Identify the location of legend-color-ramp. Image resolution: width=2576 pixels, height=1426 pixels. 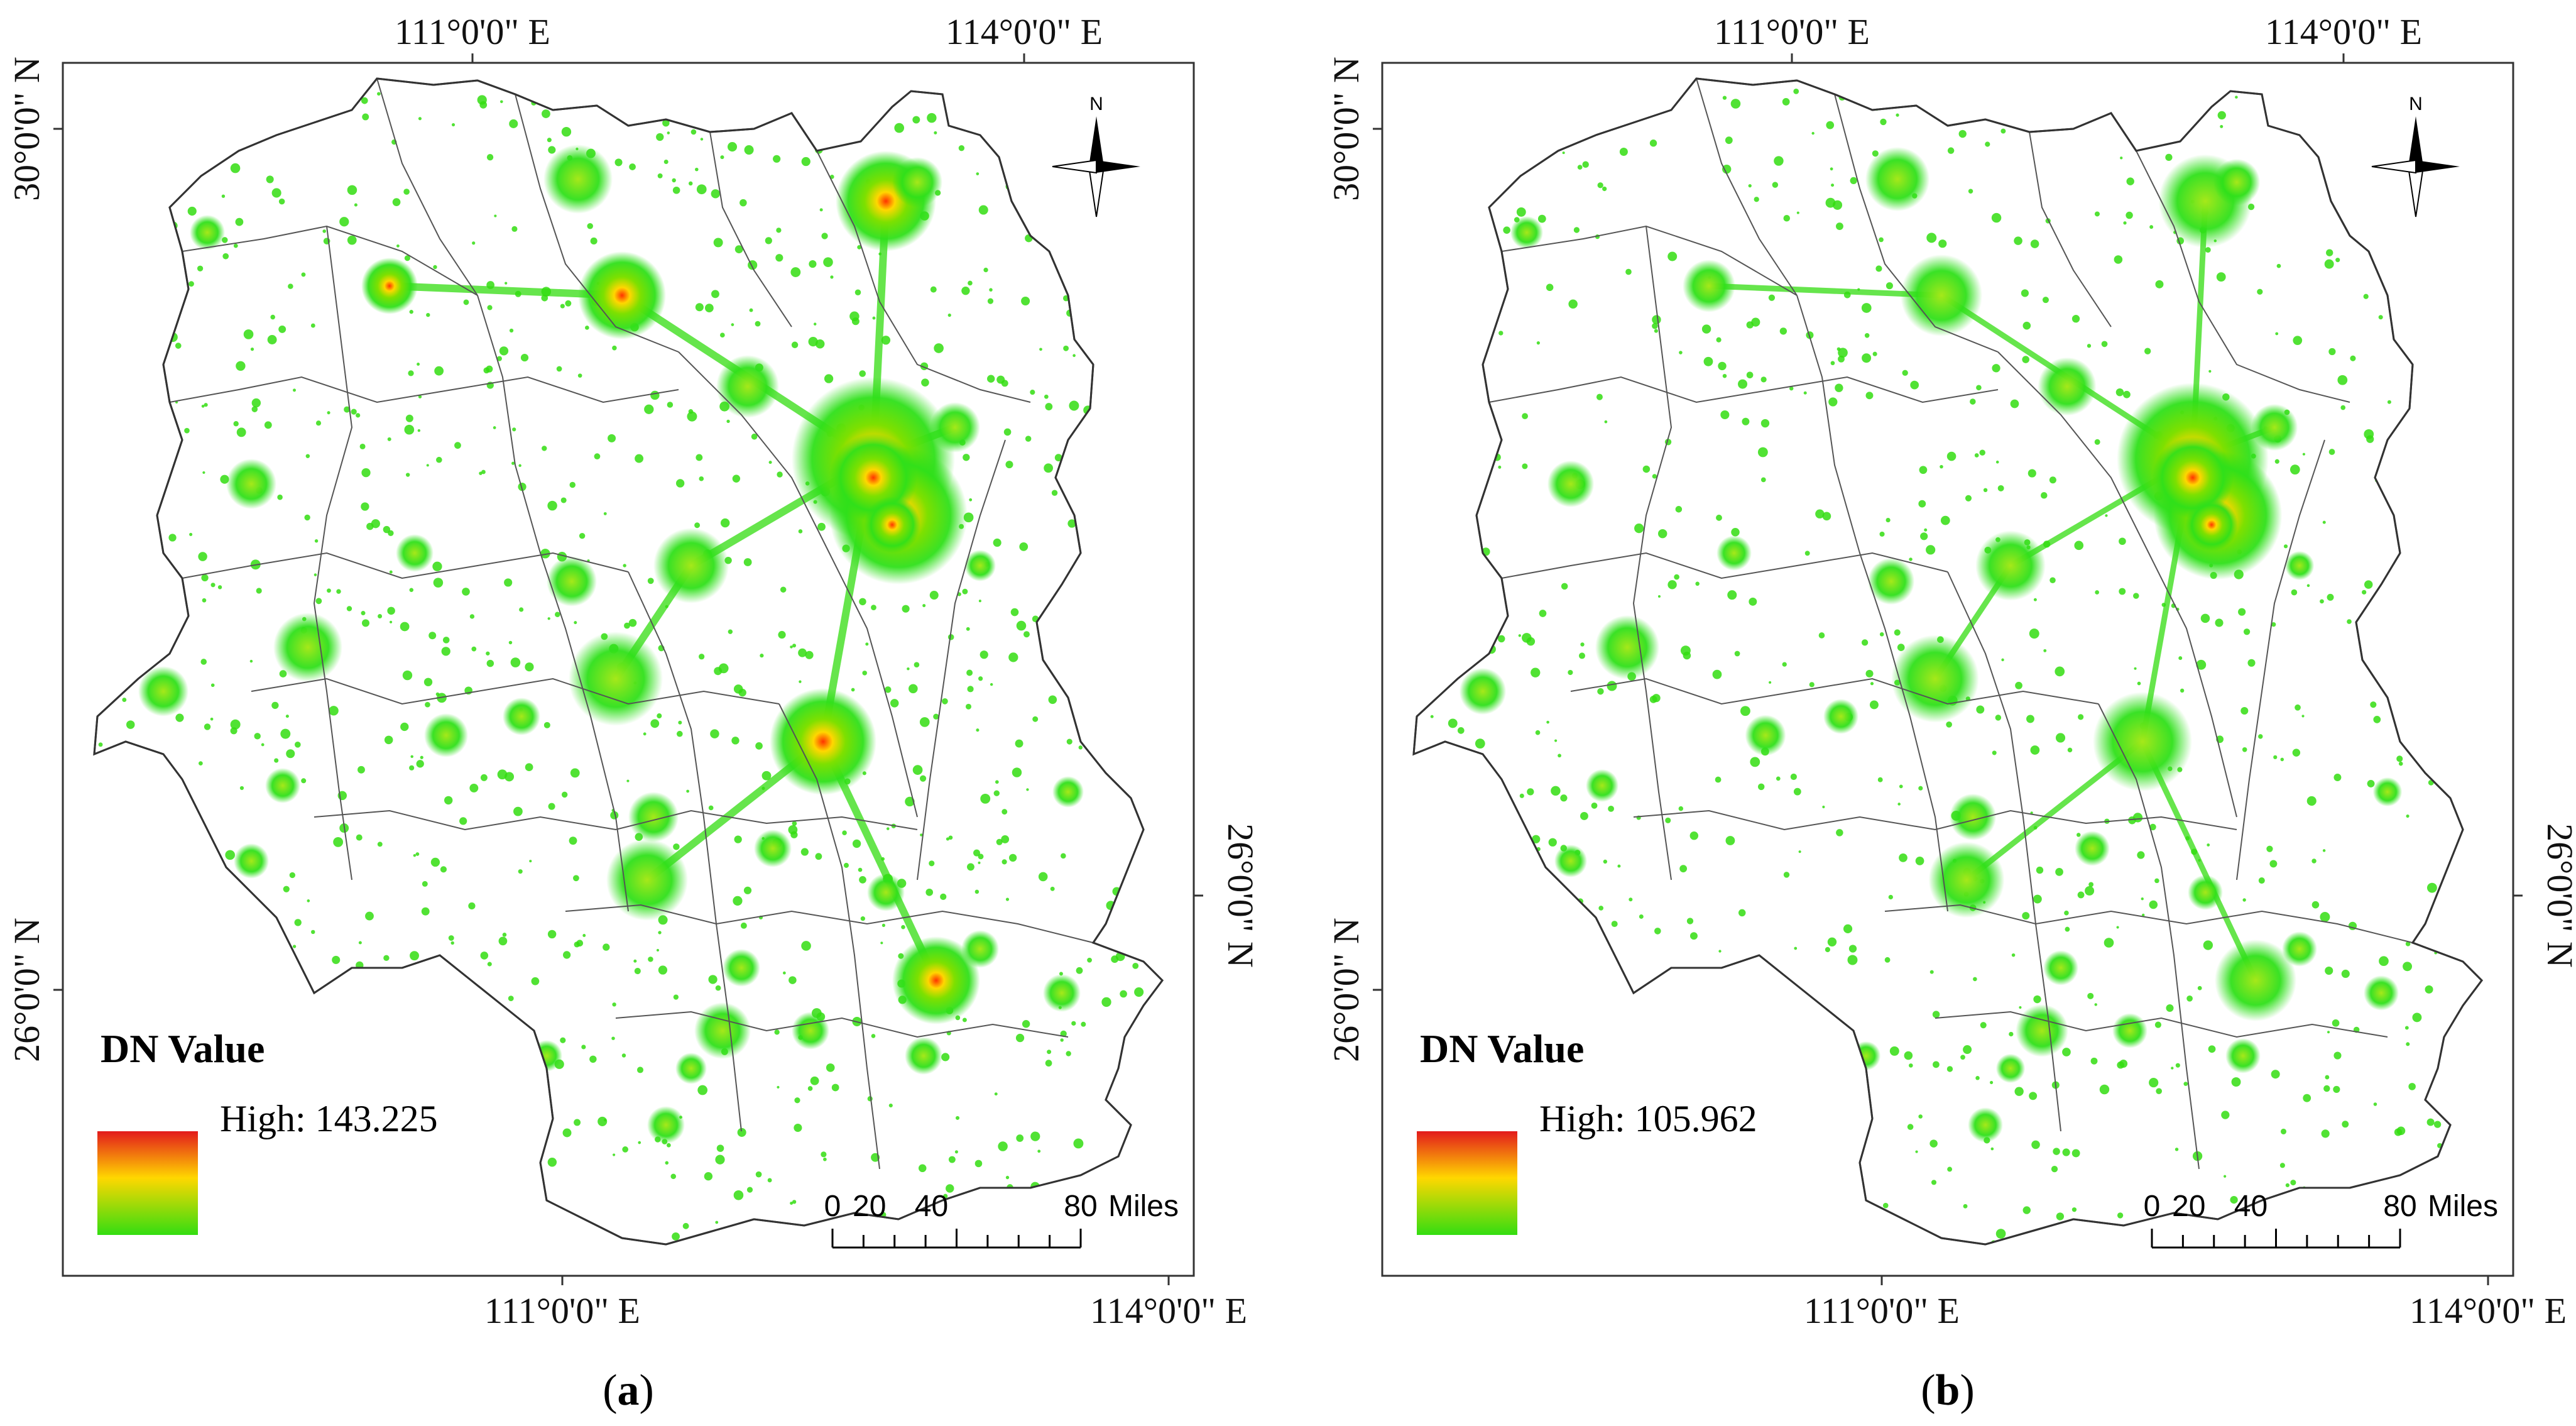
(148, 1183).